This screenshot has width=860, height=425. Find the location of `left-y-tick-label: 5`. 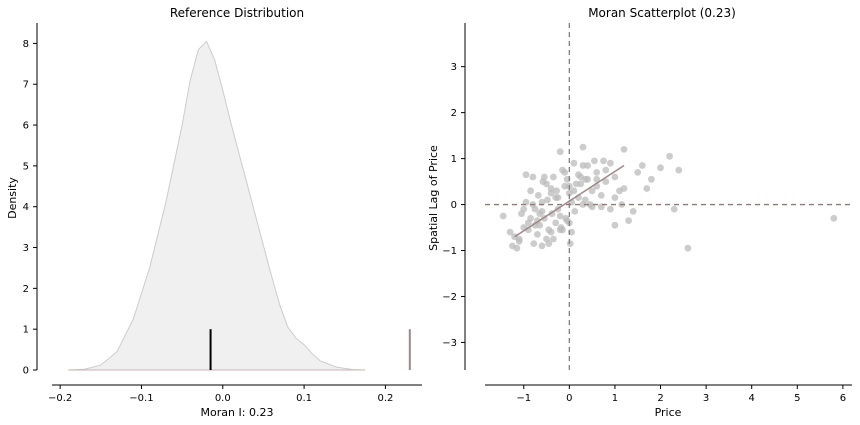

left-y-tick-label: 5 is located at coordinates (26, 166).